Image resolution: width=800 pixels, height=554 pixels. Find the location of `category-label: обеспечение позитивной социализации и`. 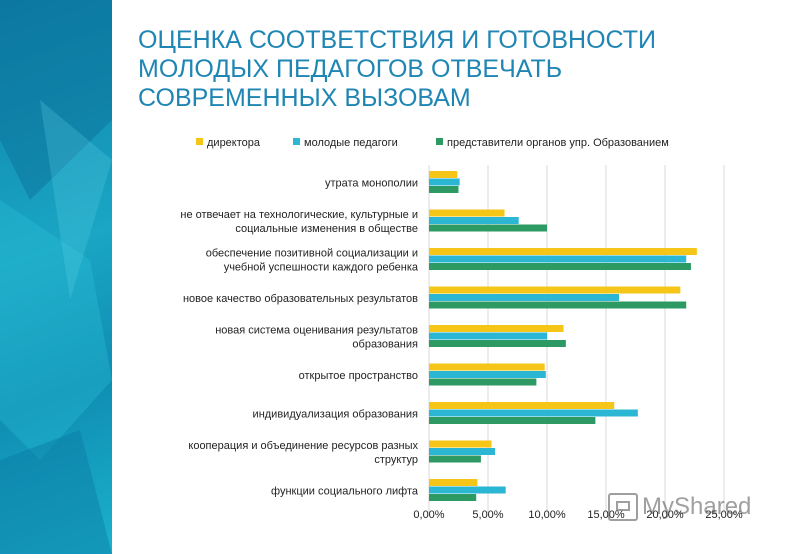

category-label: обеспечение позитивной социализации и is located at coordinates (312, 253).